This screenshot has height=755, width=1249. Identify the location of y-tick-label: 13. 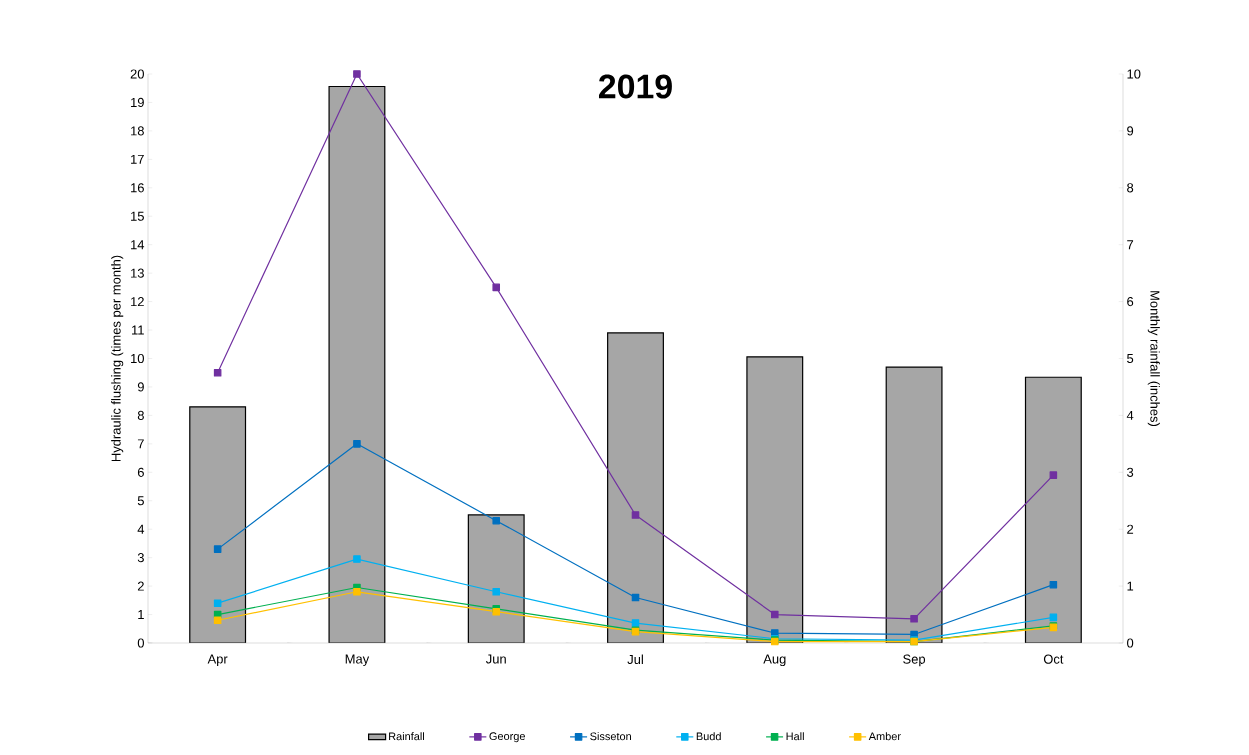
(137, 273).